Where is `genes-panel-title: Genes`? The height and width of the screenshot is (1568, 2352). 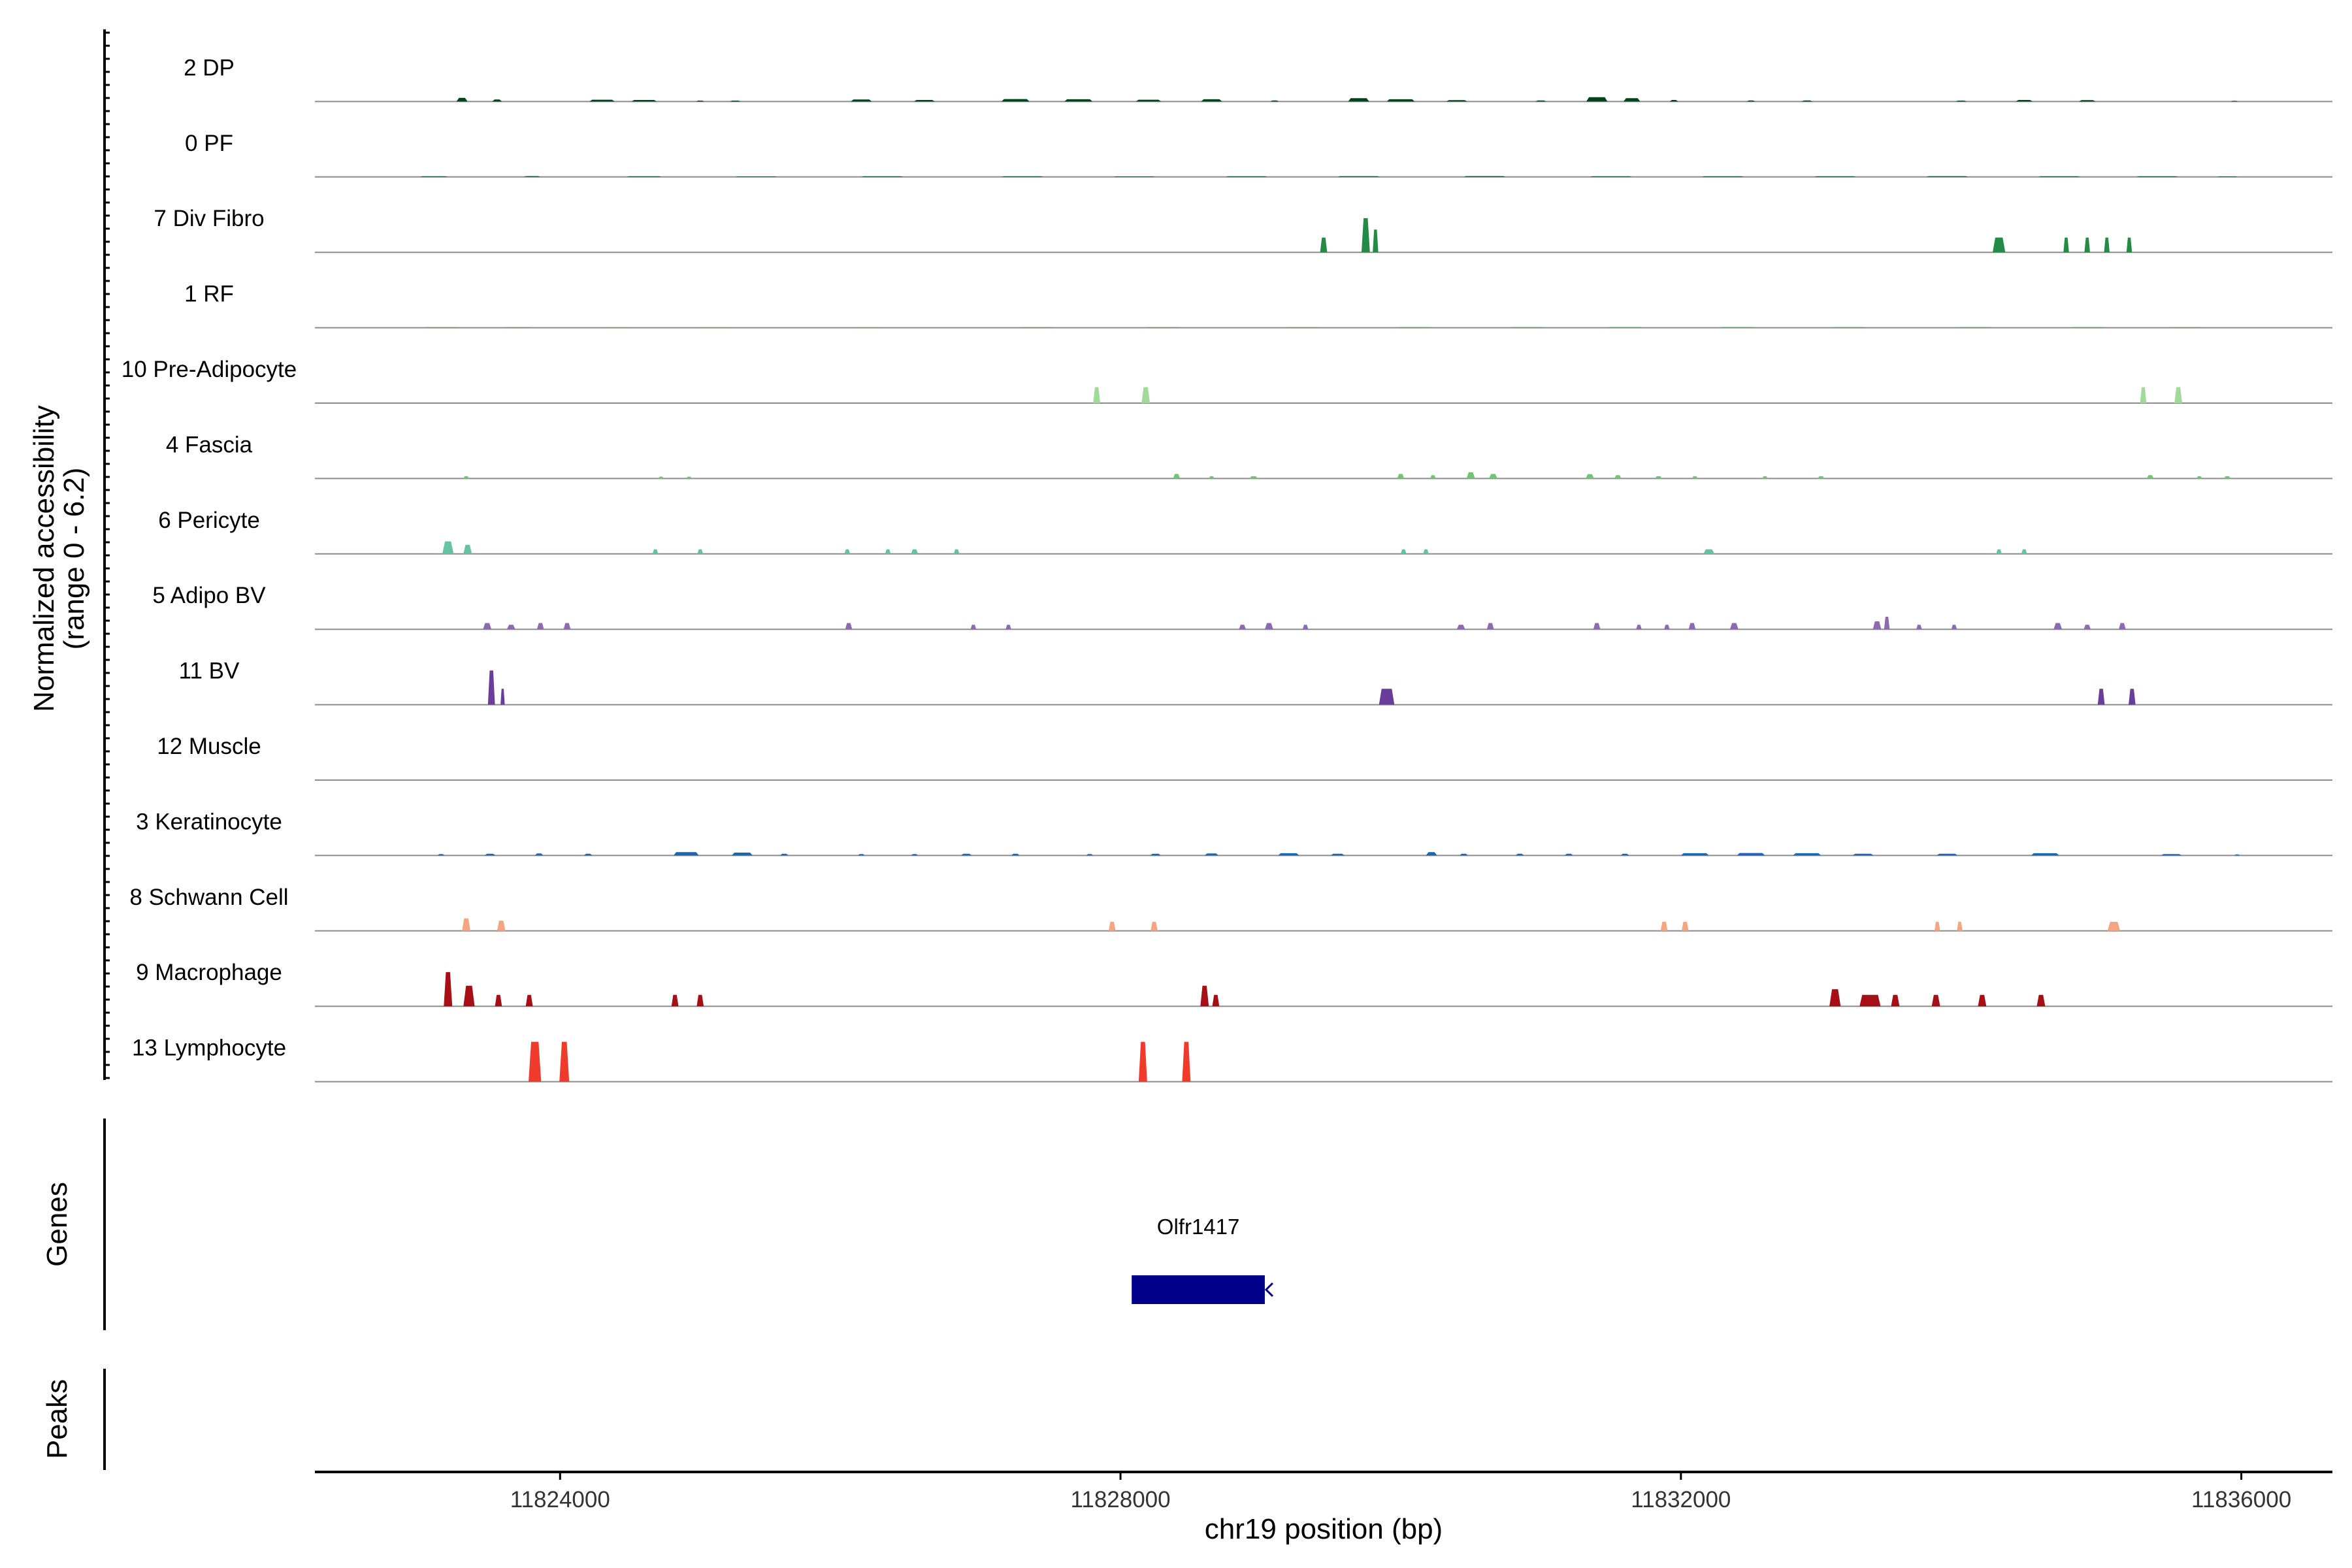
genes-panel-title: Genes is located at coordinates (57, 1224).